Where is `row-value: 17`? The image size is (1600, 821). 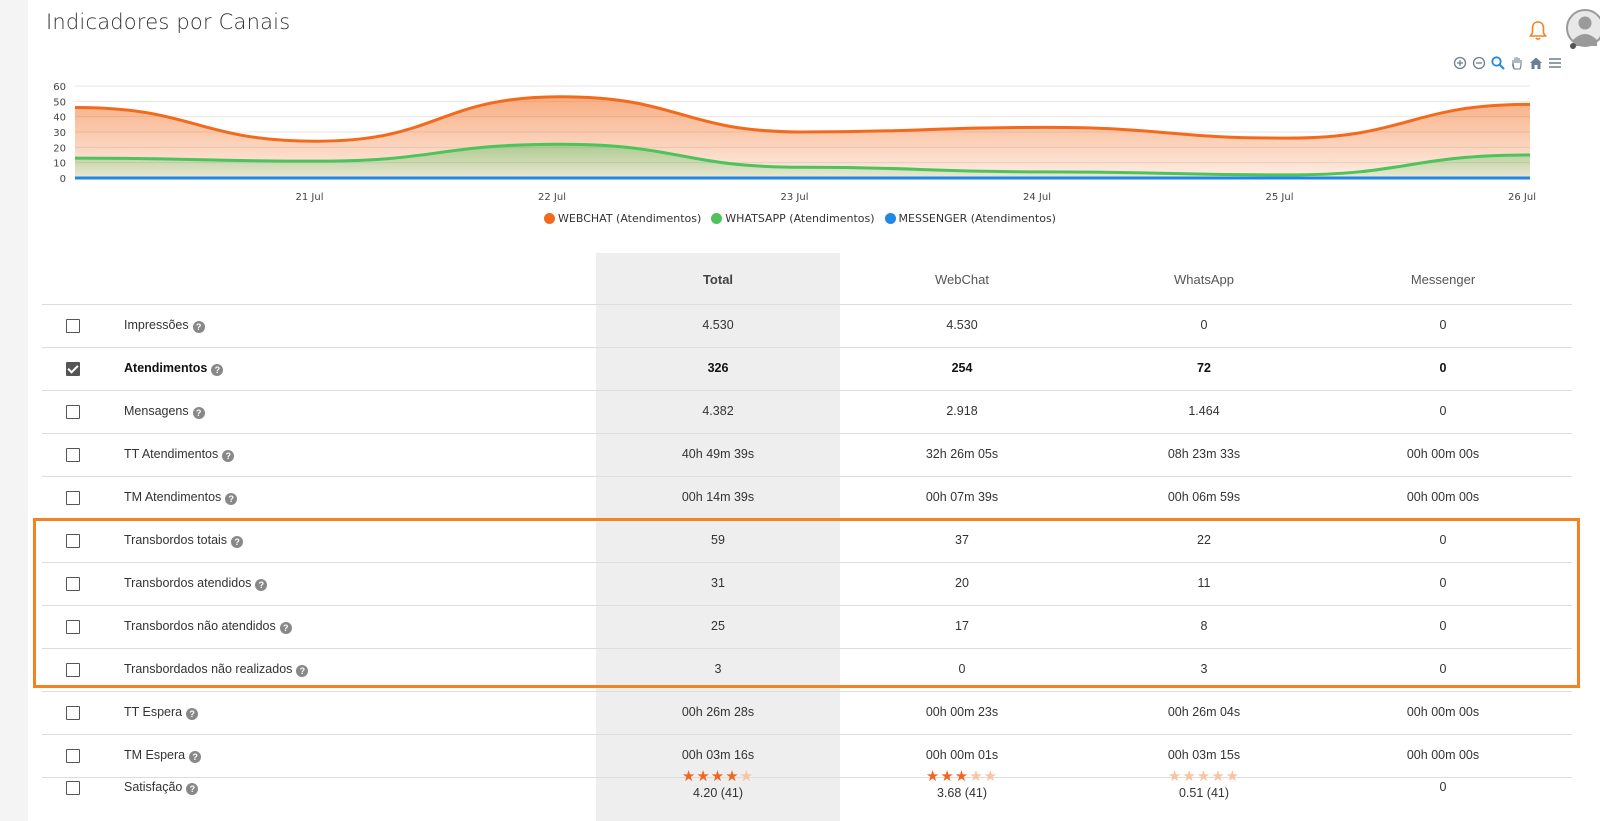
row-value: 17 is located at coordinates (962, 626).